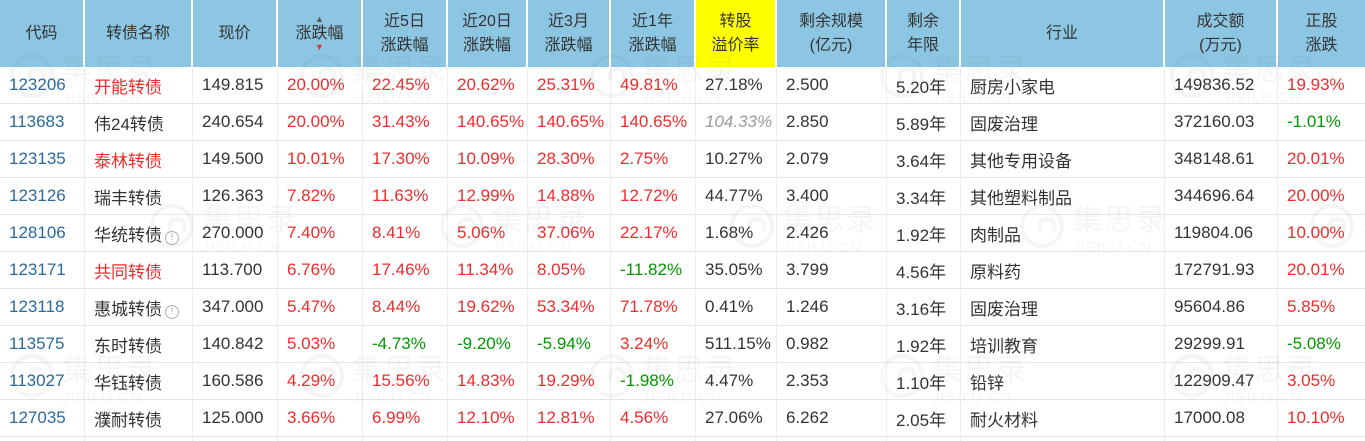 The image size is (1365, 441). I want to click on cell-chg: 10.01%, so click(320, 159).